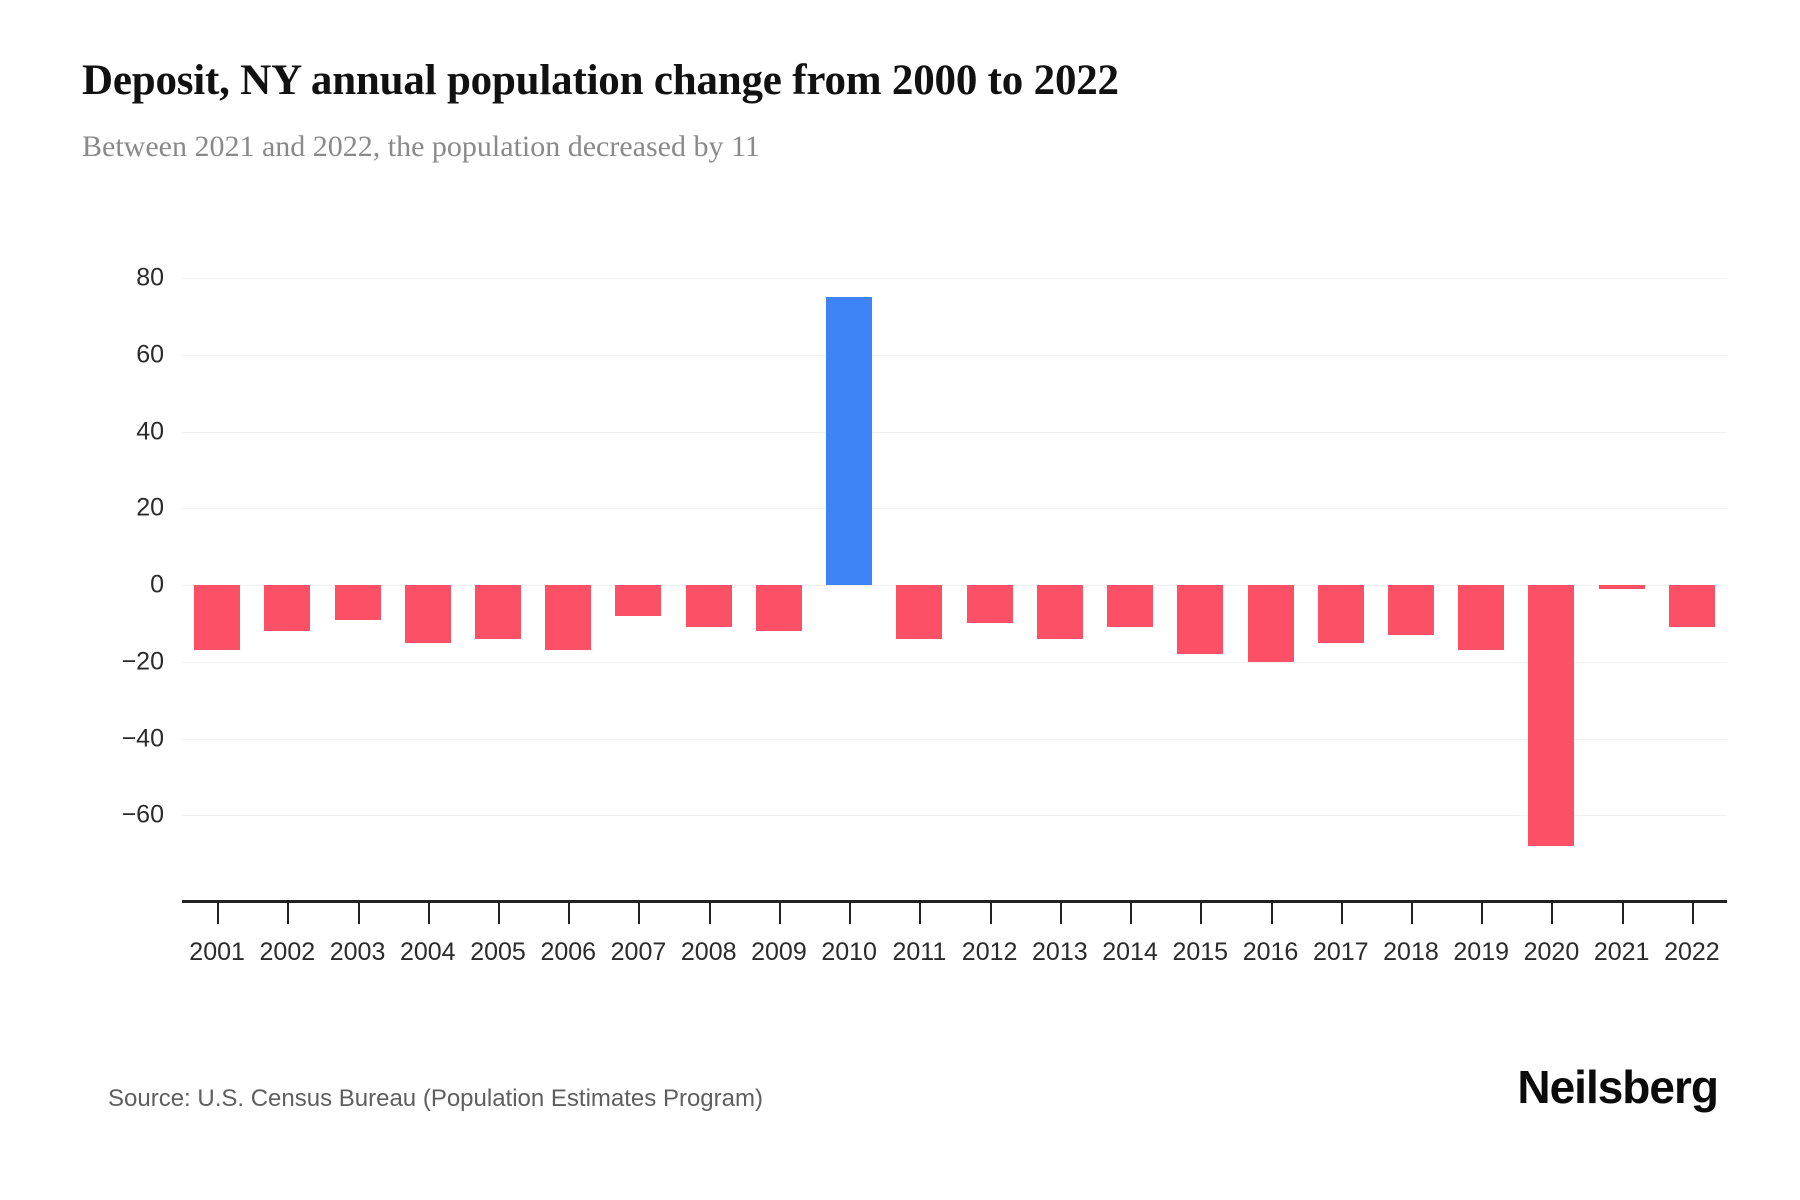 This screenshot has width=1800, height=1200. Describe the element at coordinates (1621, 952) in the screenshot. I see `x-axis-tick-label: 2021` at that location.